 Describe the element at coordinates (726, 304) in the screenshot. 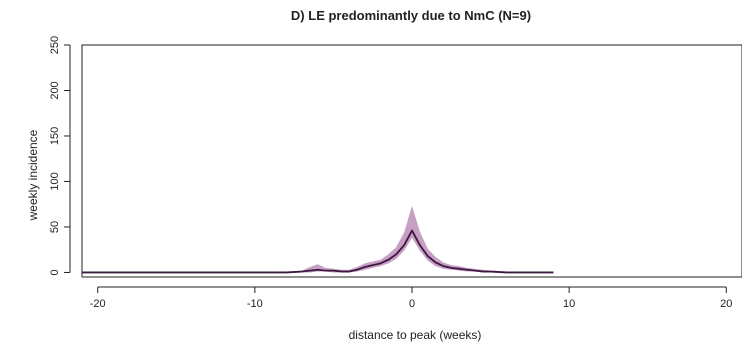

I see `x-tick-label-4: 20` at that location.